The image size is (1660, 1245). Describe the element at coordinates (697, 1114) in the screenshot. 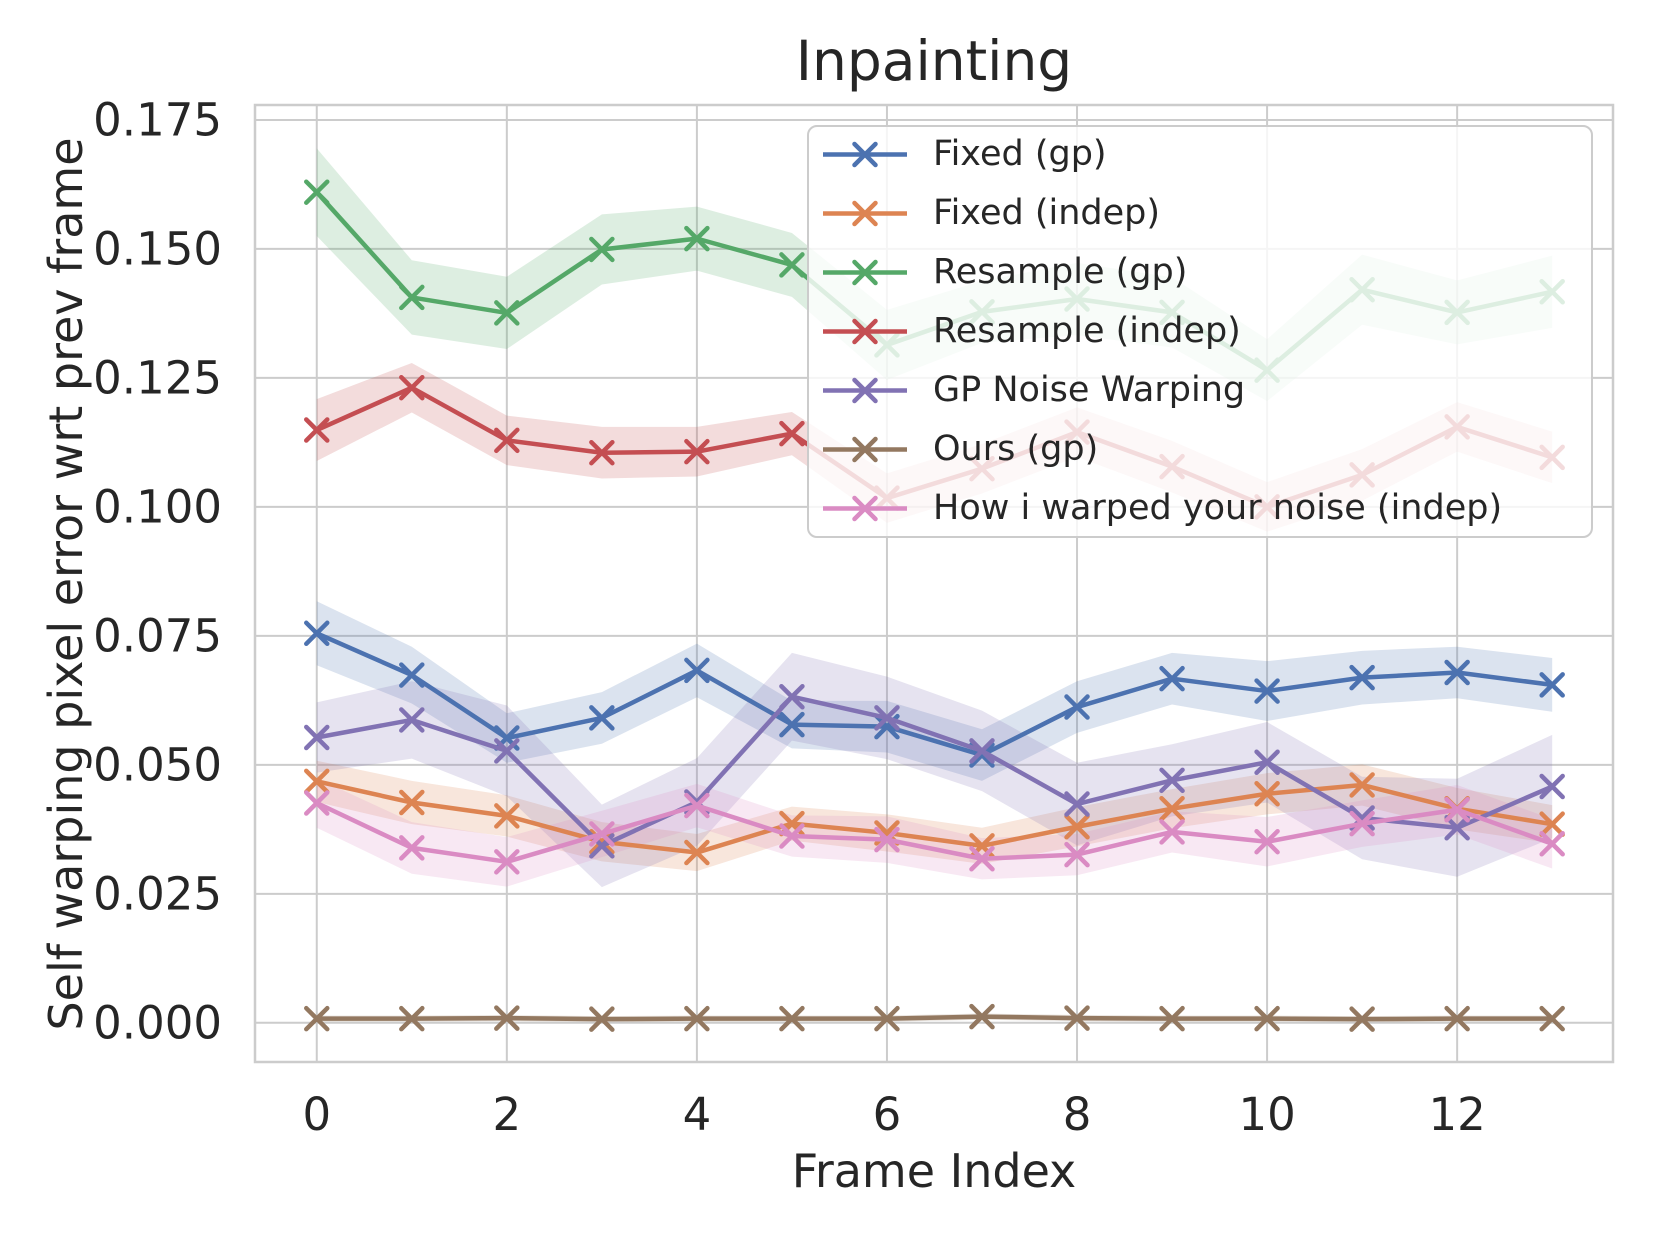

I see `x-tick-label: 4` at that location.